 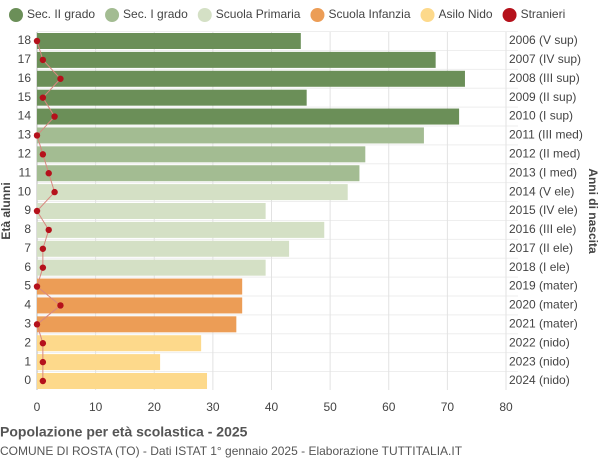 I want to click on y-tick-label: 11, so click(x=25, y=172).